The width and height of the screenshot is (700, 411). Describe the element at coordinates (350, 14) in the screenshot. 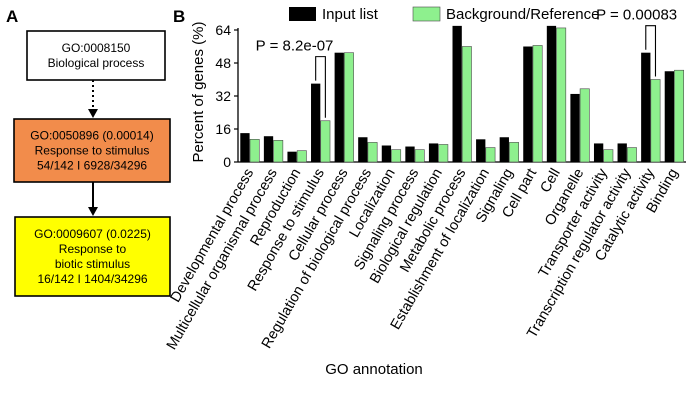

I see `legend-label-input: Input list` at that location.